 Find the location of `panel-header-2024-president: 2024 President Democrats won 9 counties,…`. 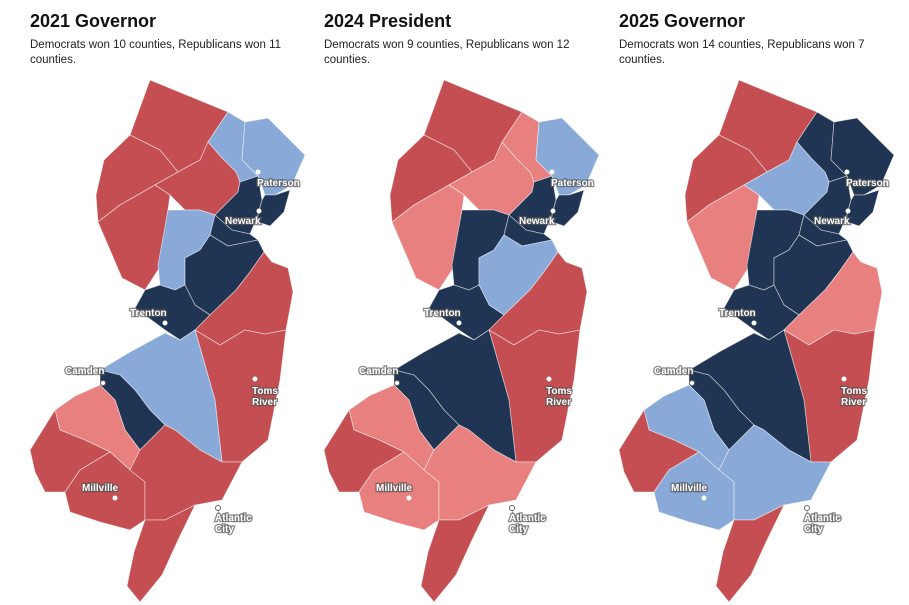

panel-header-2024-president: 2024 President Democrats won 9 counties,… is located at coordinates (466, 39).